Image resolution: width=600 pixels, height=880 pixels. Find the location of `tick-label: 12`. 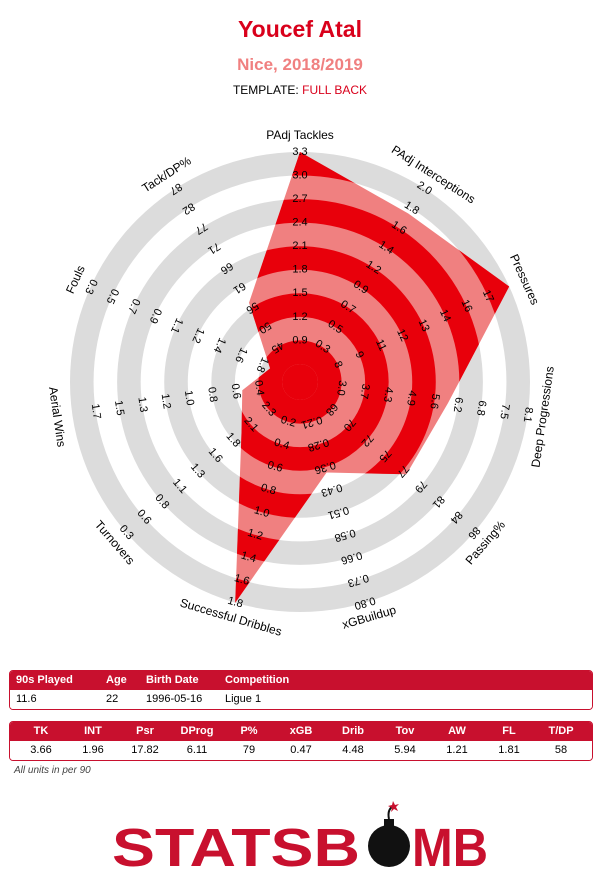

tick-label: 12 is located at coordinates (402, 335).